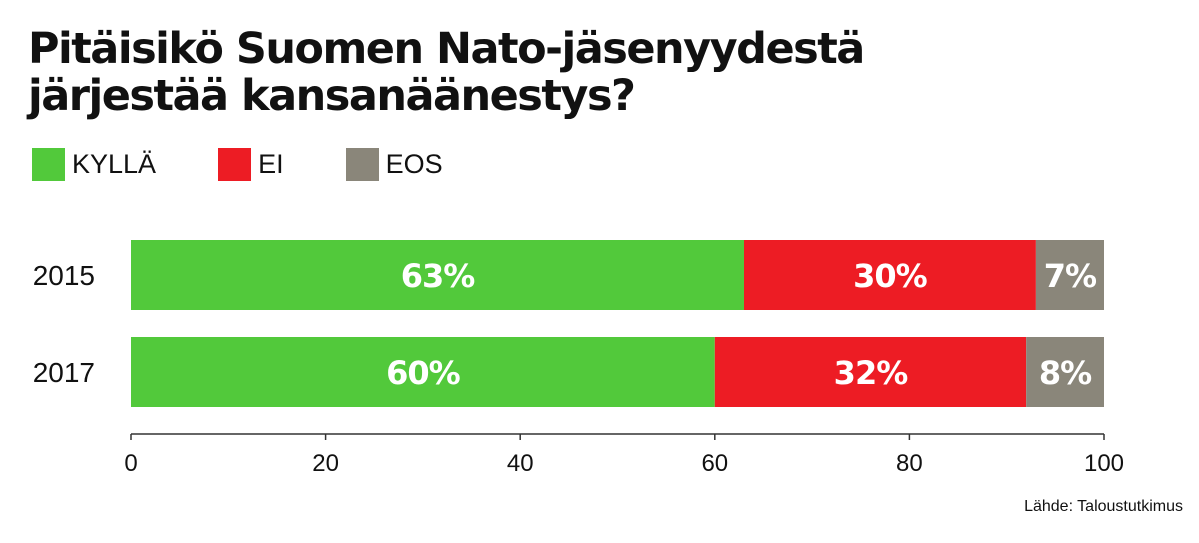  Describe the element at coordinates (114, 163) in the screenshot. I see `legend-label-kylla: KYLLÄ` at that location.